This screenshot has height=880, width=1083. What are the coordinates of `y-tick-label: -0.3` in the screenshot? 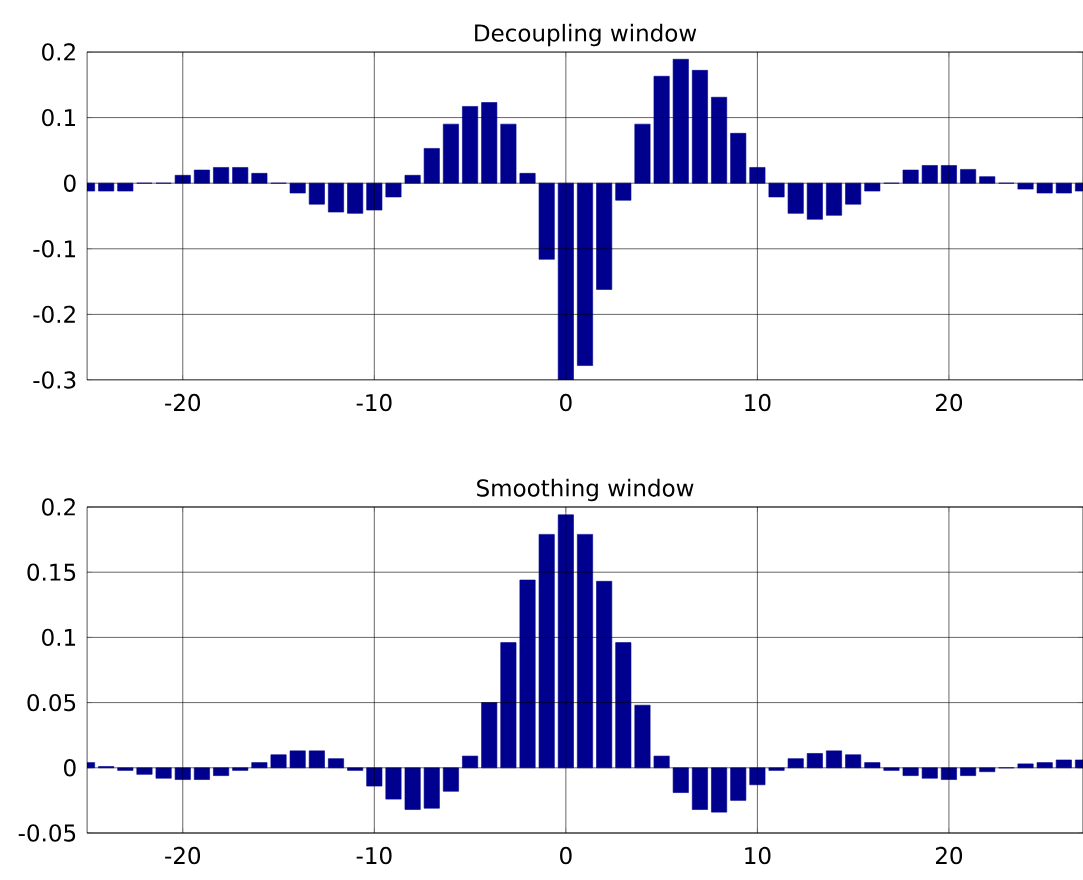 It's located at (54, 380).